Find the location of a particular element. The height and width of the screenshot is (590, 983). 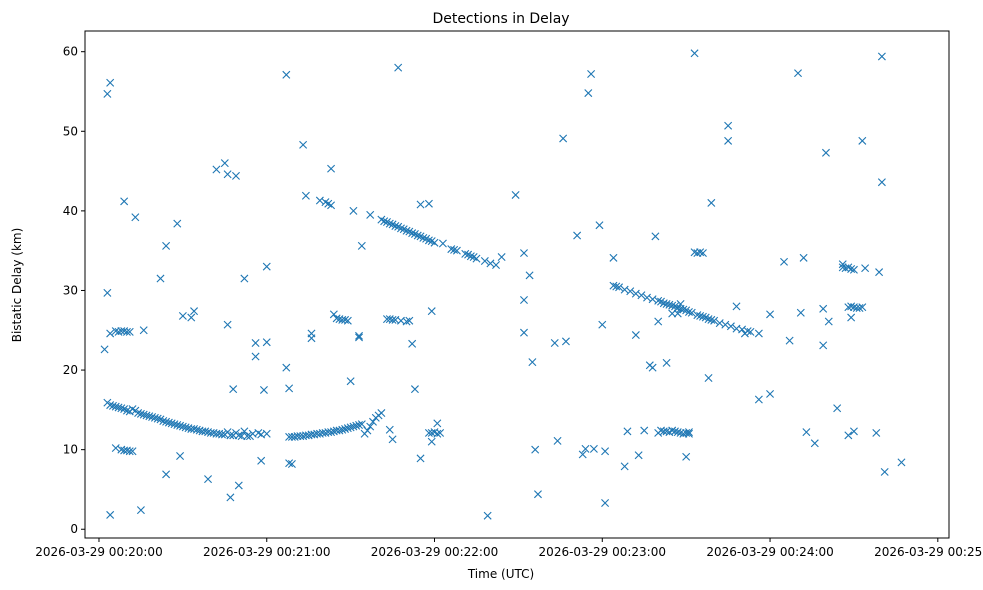

y-tick-label: 0 is located at coordinates (74, 529).